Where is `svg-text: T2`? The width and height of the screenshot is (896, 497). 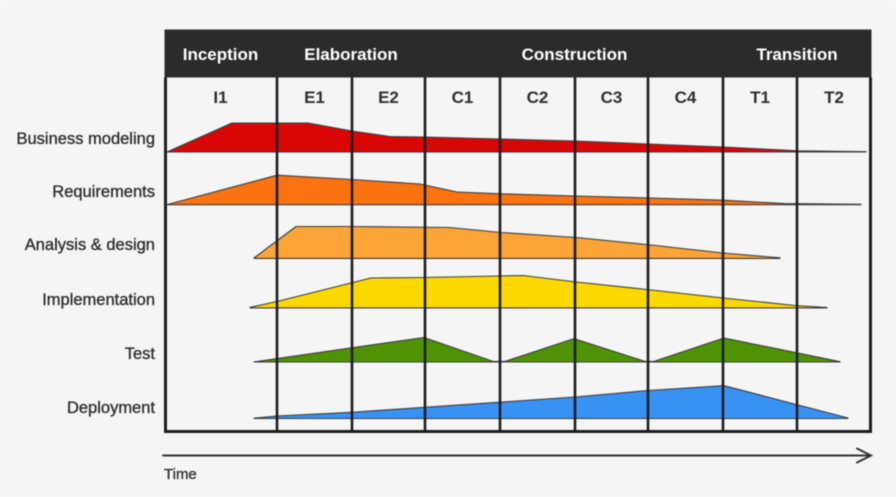 svg-text: T2 is located at coordinates (834, 97).